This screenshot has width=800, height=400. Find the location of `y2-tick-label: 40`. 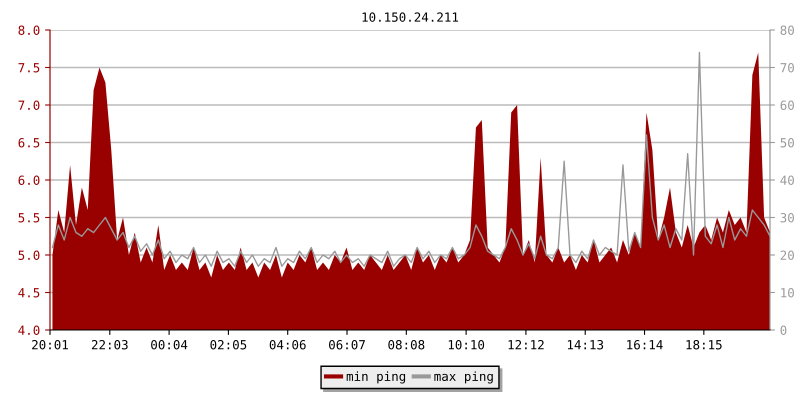

y2-tick-label: 40 is located at coordinates (787, 180).